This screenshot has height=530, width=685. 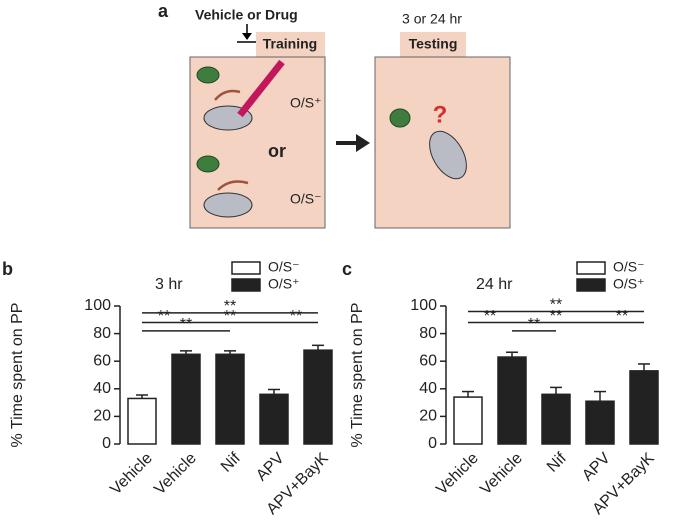 I want to click on whisker-trace, so click(x=231, y=140).